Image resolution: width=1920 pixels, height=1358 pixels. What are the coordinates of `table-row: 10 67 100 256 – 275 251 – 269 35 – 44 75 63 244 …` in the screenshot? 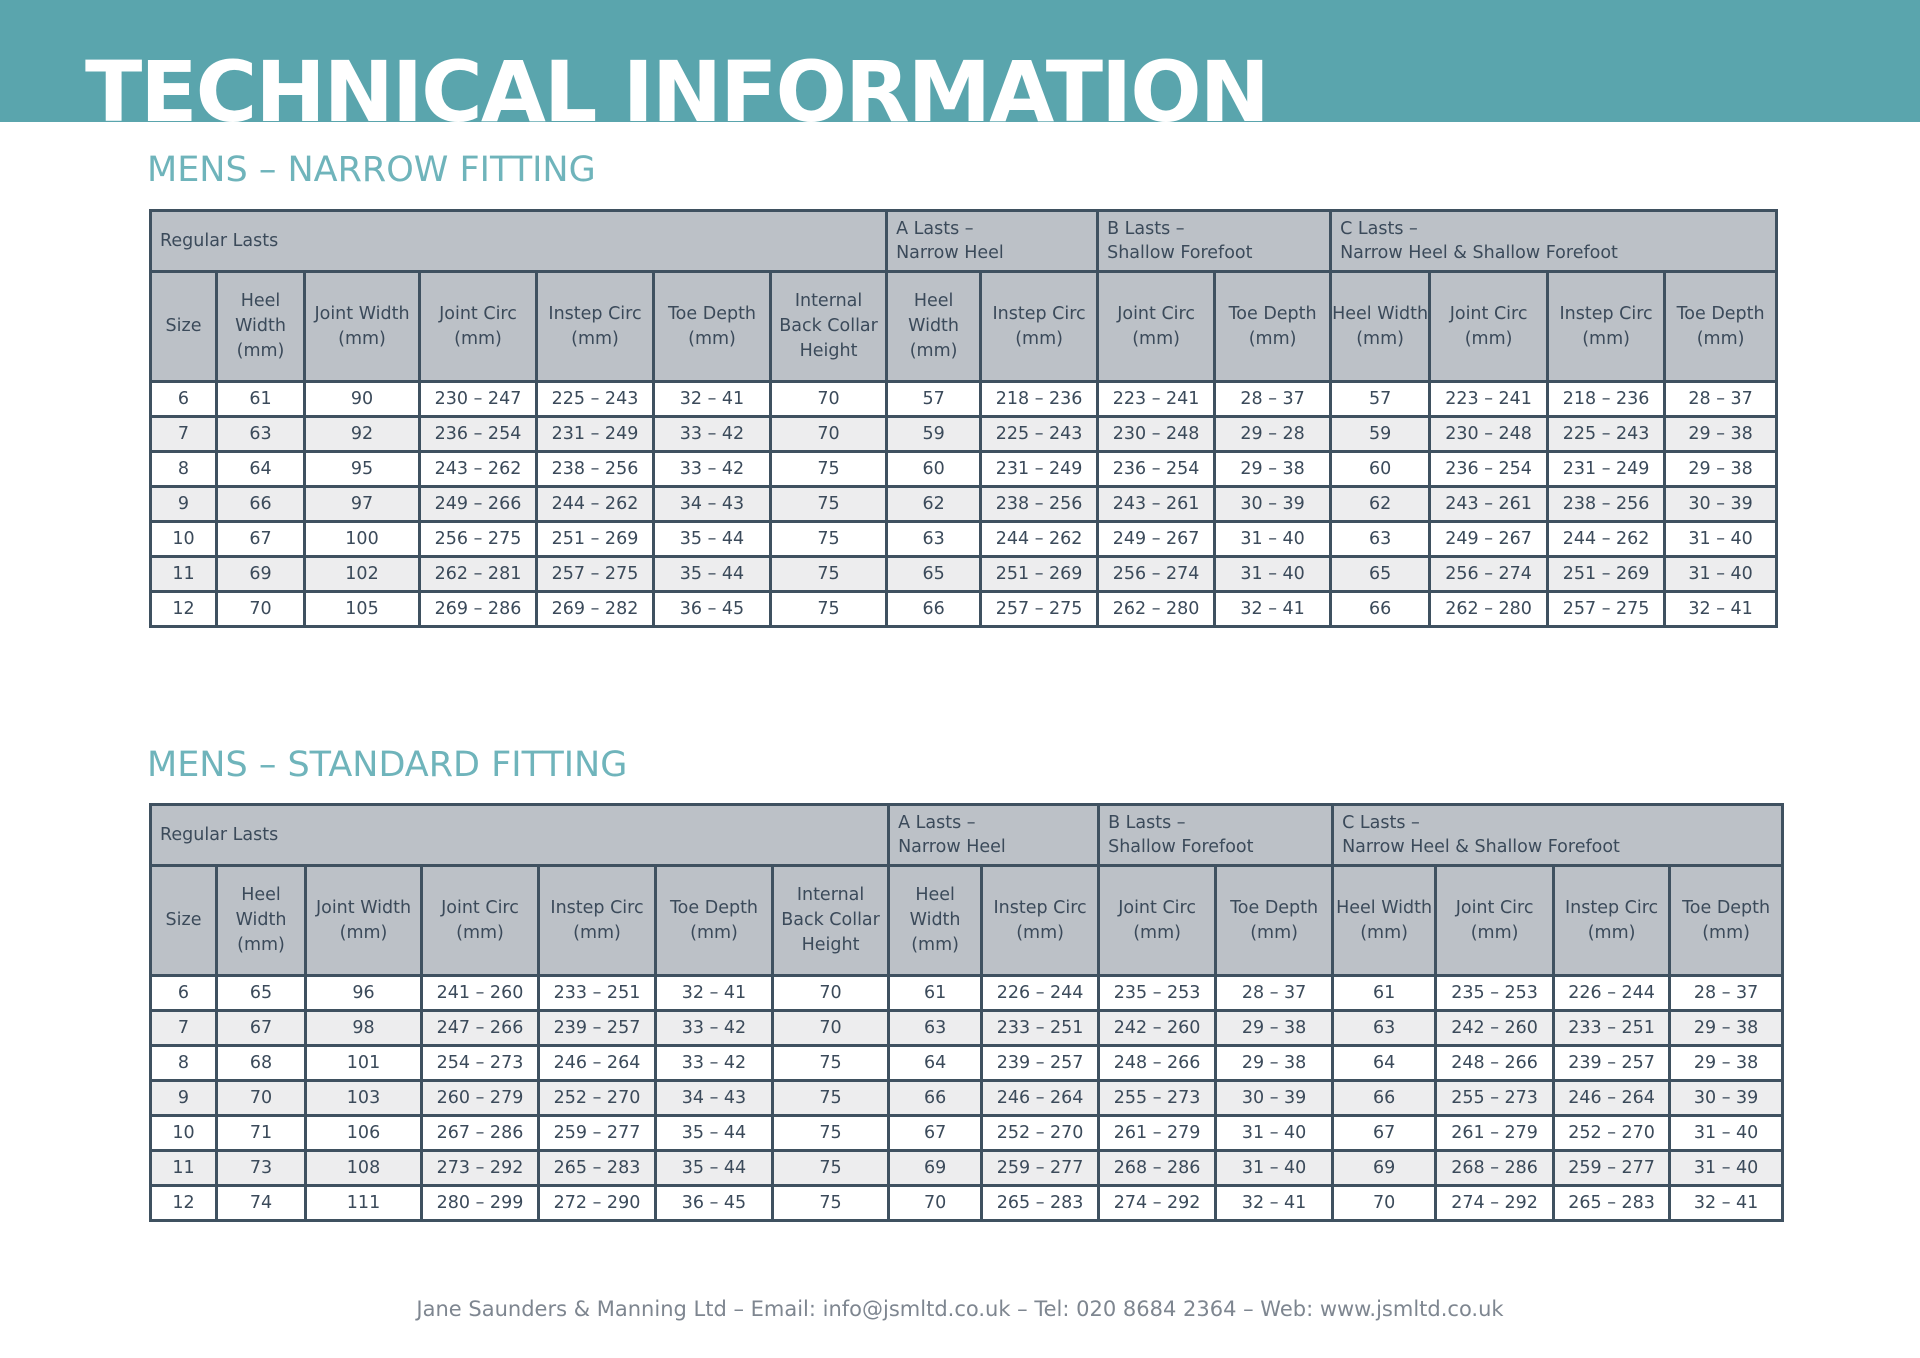 It's located at (964, 539).